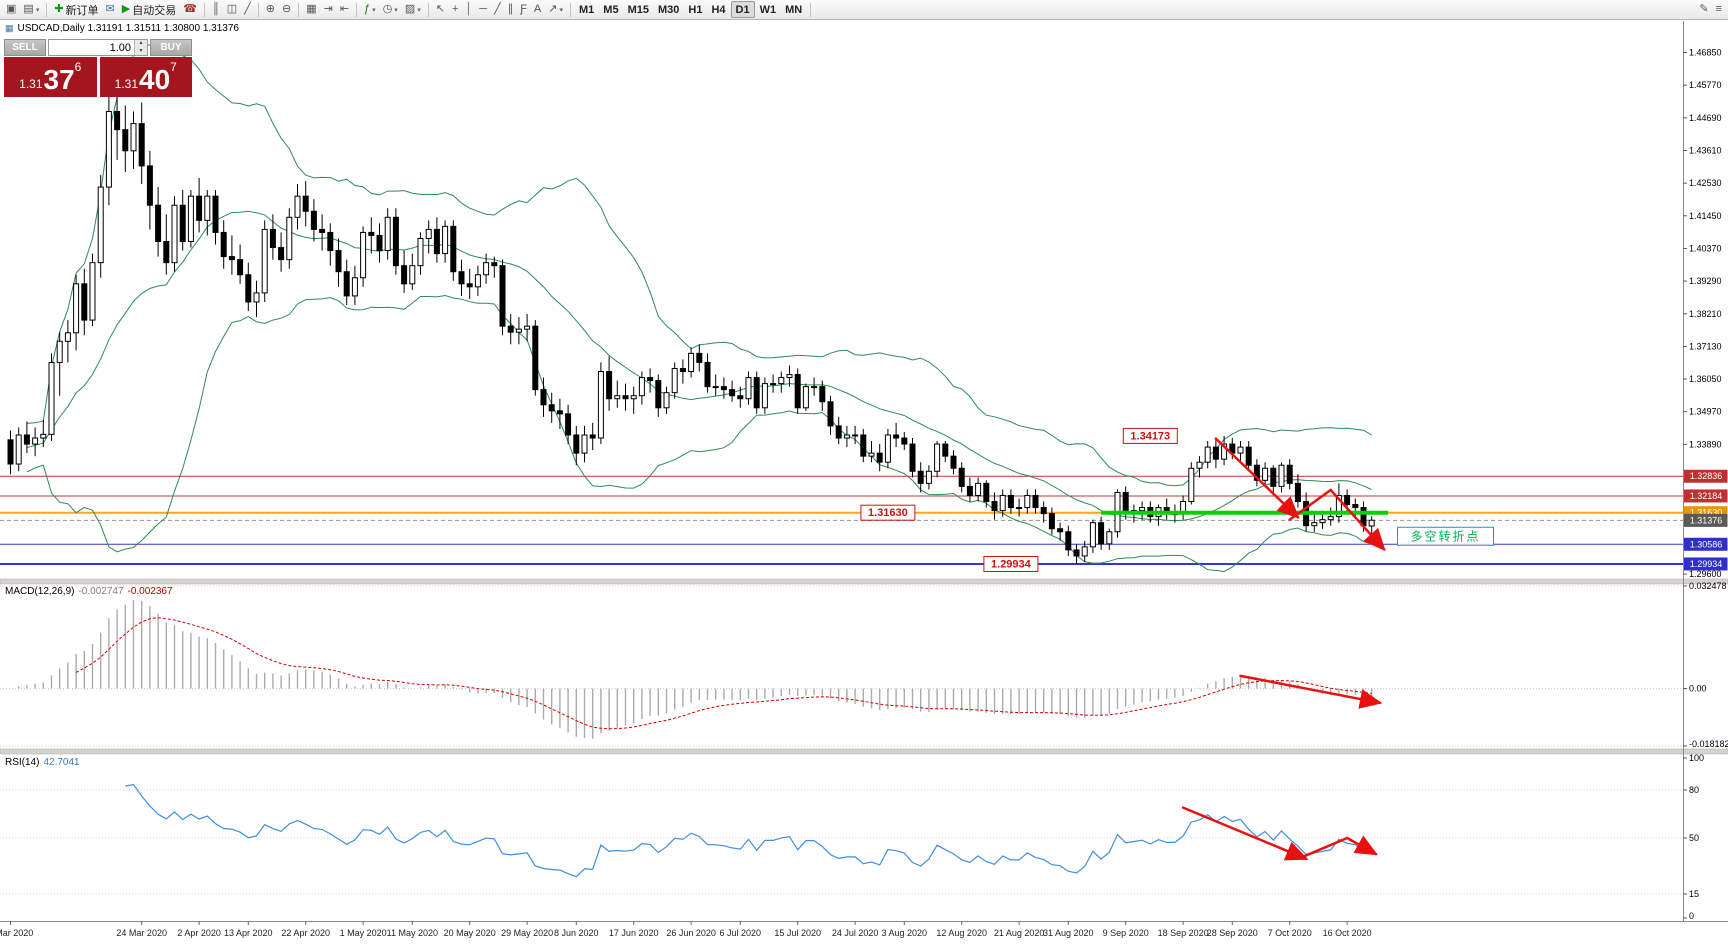 The image size is (1728, 947). I want to click on tf-h4: H4, so click(718, 9).